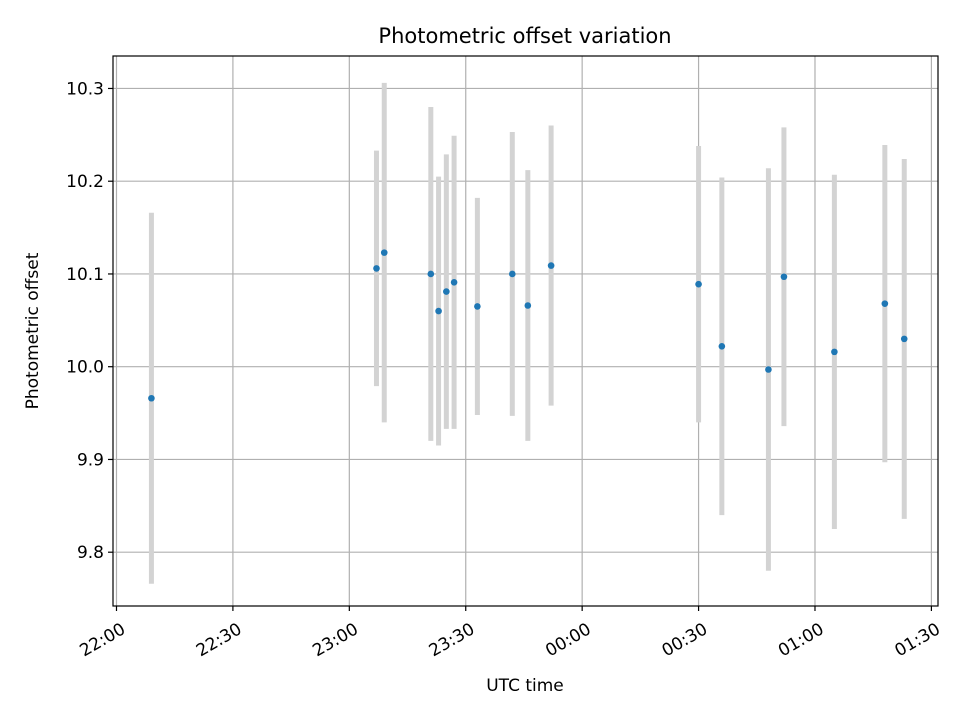 The width and height of the screenshot is (960, 720). Describe the element at coordinates (90, 460) in the screenshot. I see `y-tick-label: 9.9` at that location.